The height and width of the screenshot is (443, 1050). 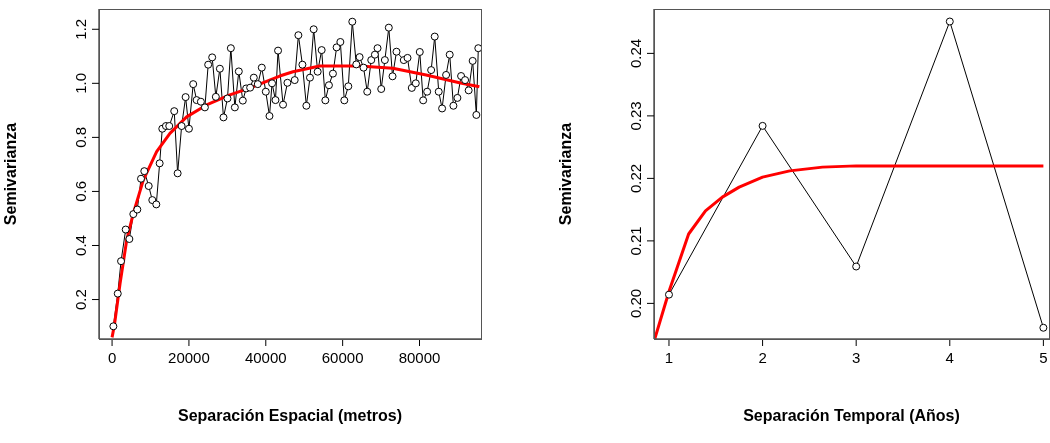 I want to click on x-tick-label: 2, so click(x=762, y=357).